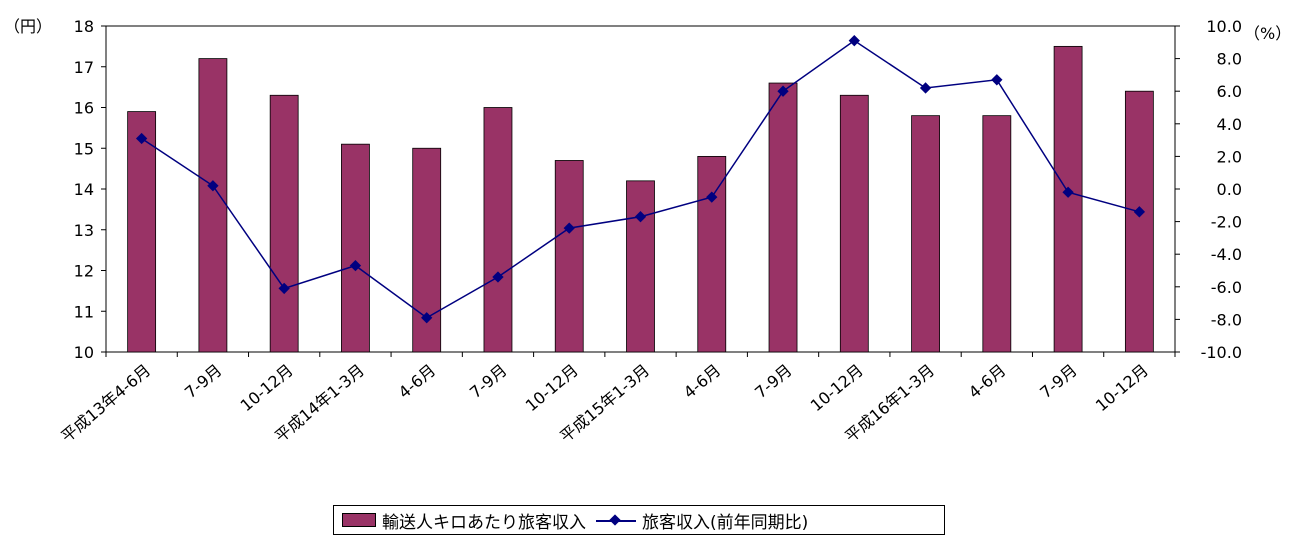 The height and width of the screenshot is (537, 1306). I want to click on right-axis-unit: （%）, so click(1267, 33).